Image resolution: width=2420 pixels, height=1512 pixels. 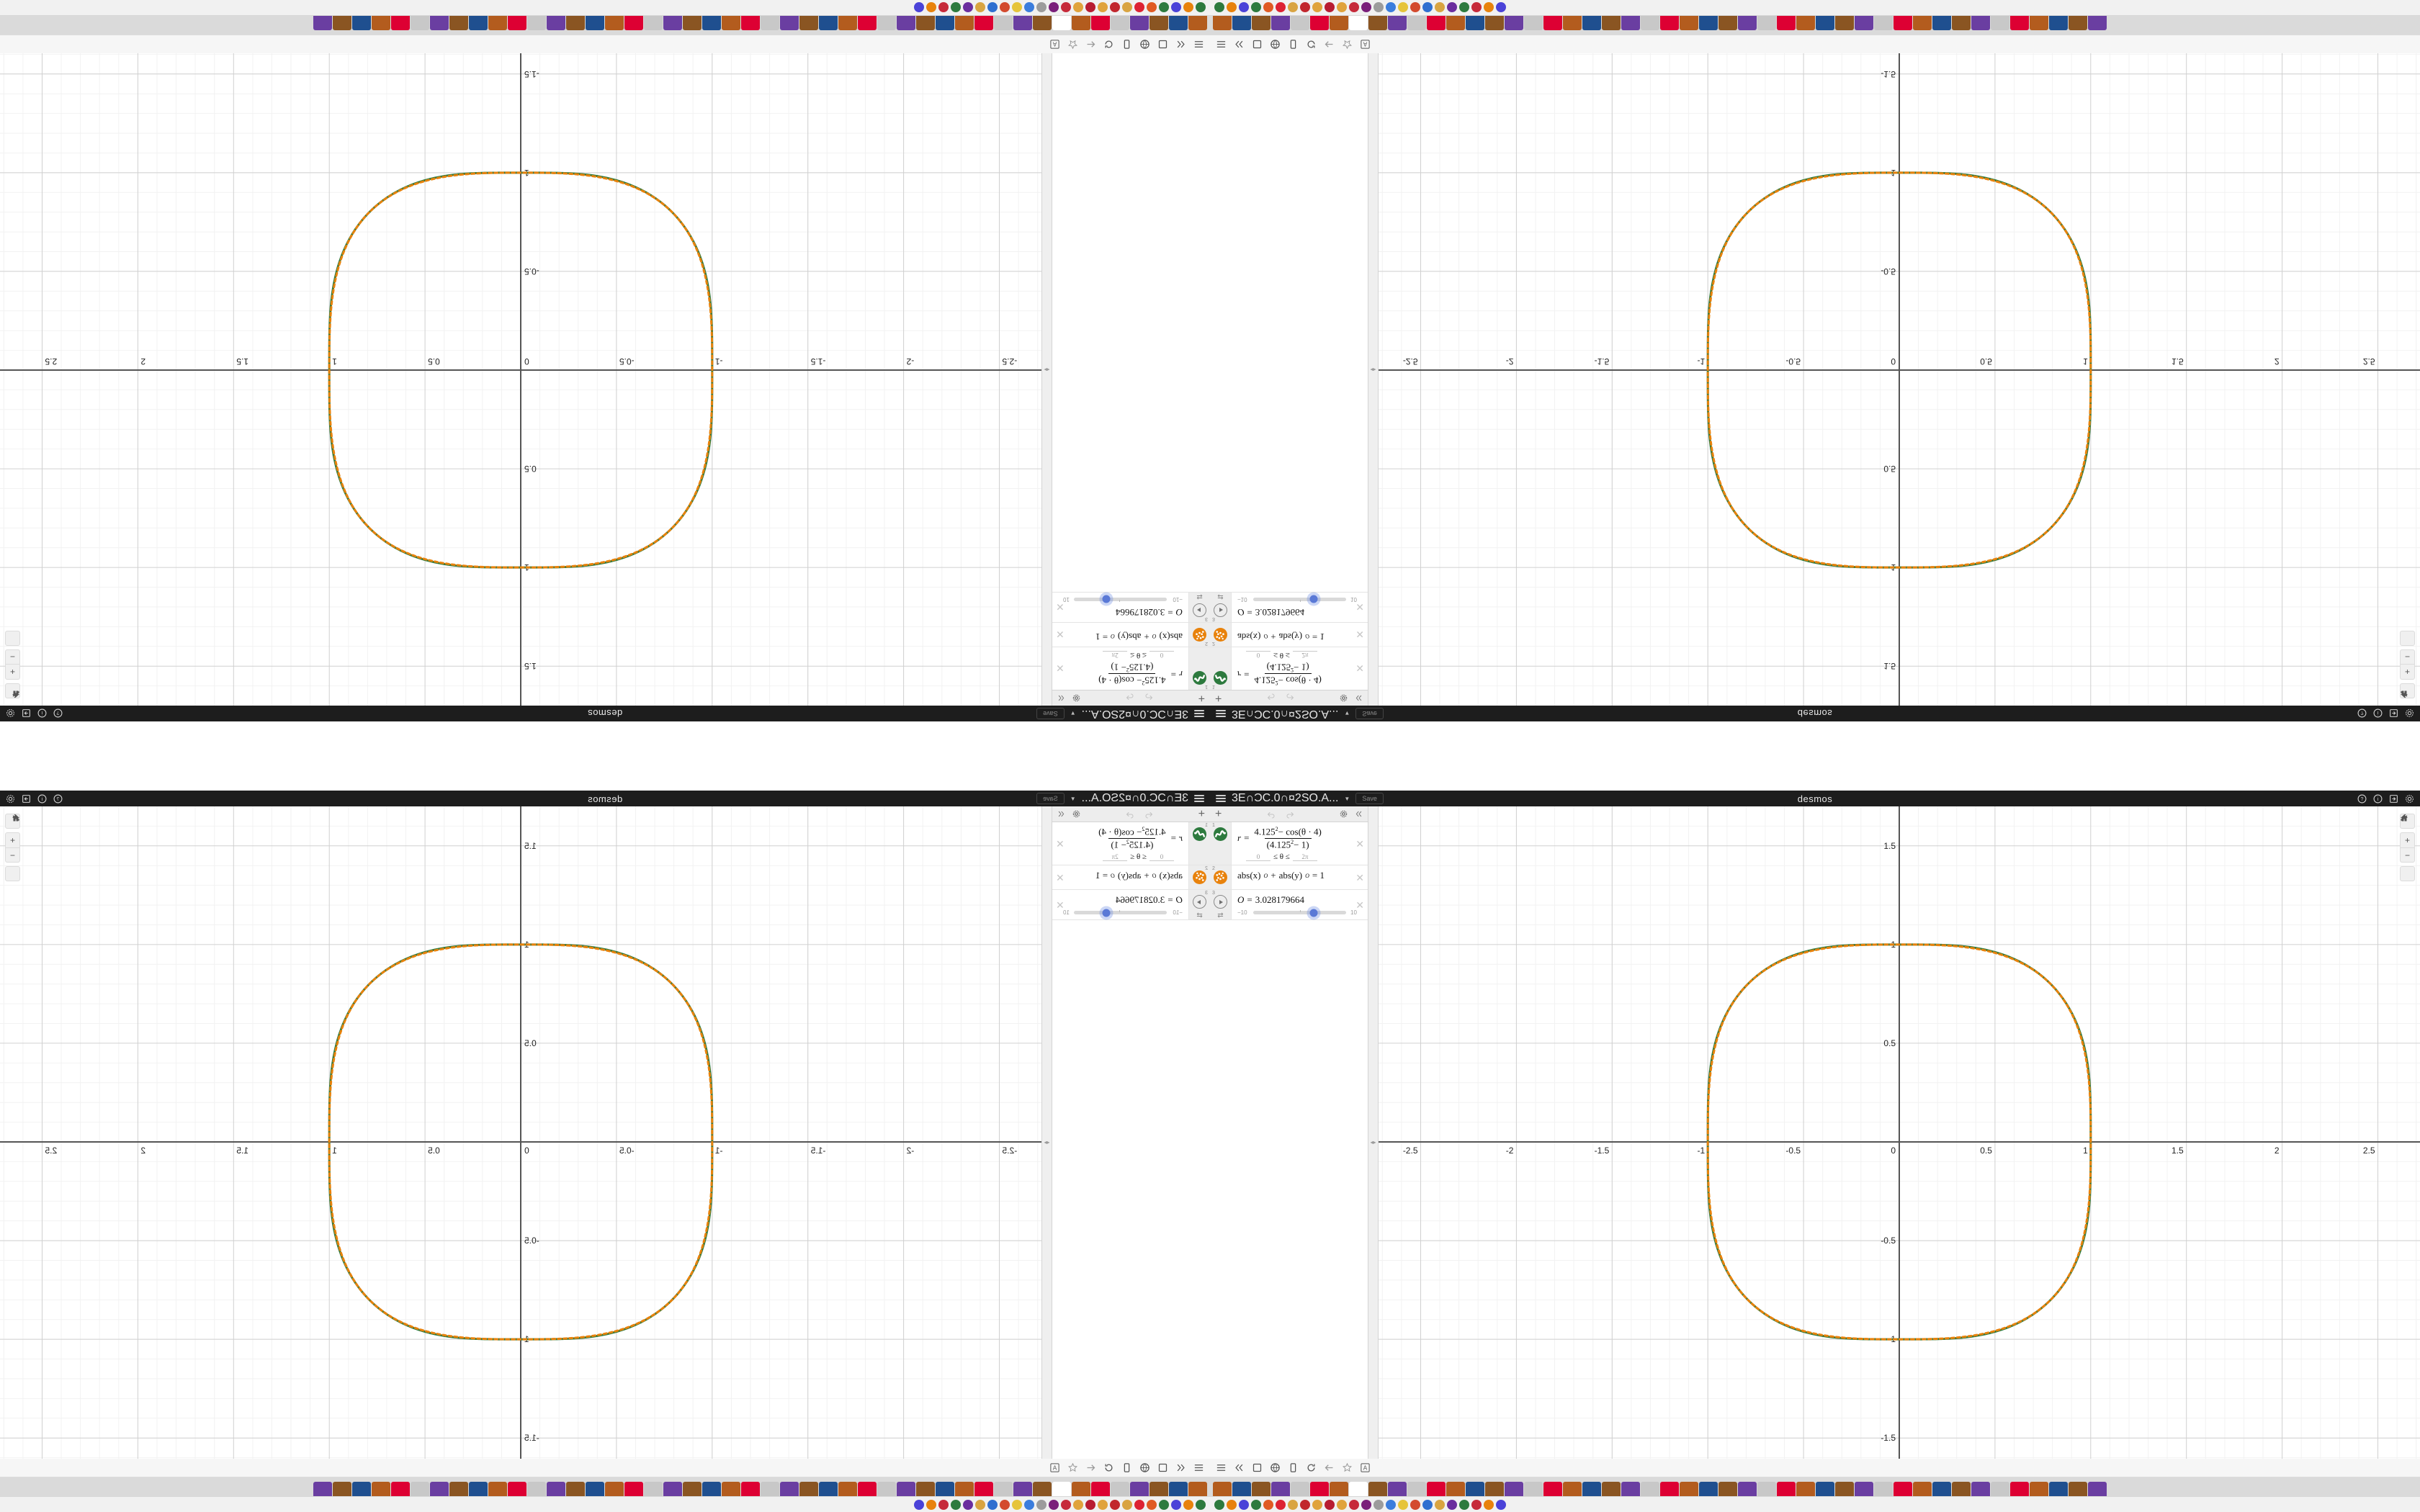 I want to click on undo-icon, so click(x=1271, y=814).